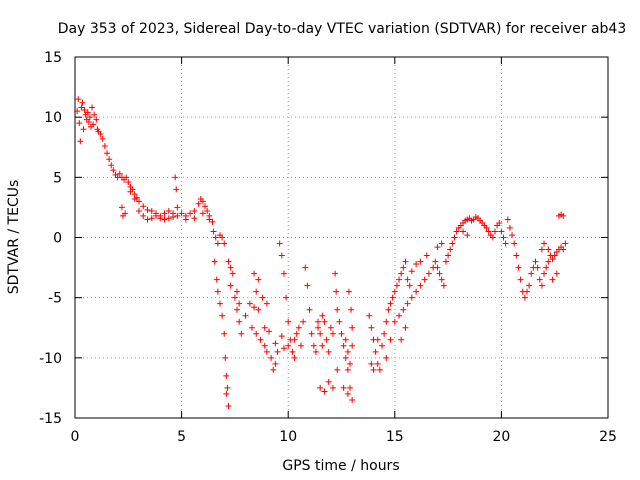 The image size is (640, 480). Describe the element at coordinates (75, 437) in the screenshot. I see `x-tick-label: 0` at that location.